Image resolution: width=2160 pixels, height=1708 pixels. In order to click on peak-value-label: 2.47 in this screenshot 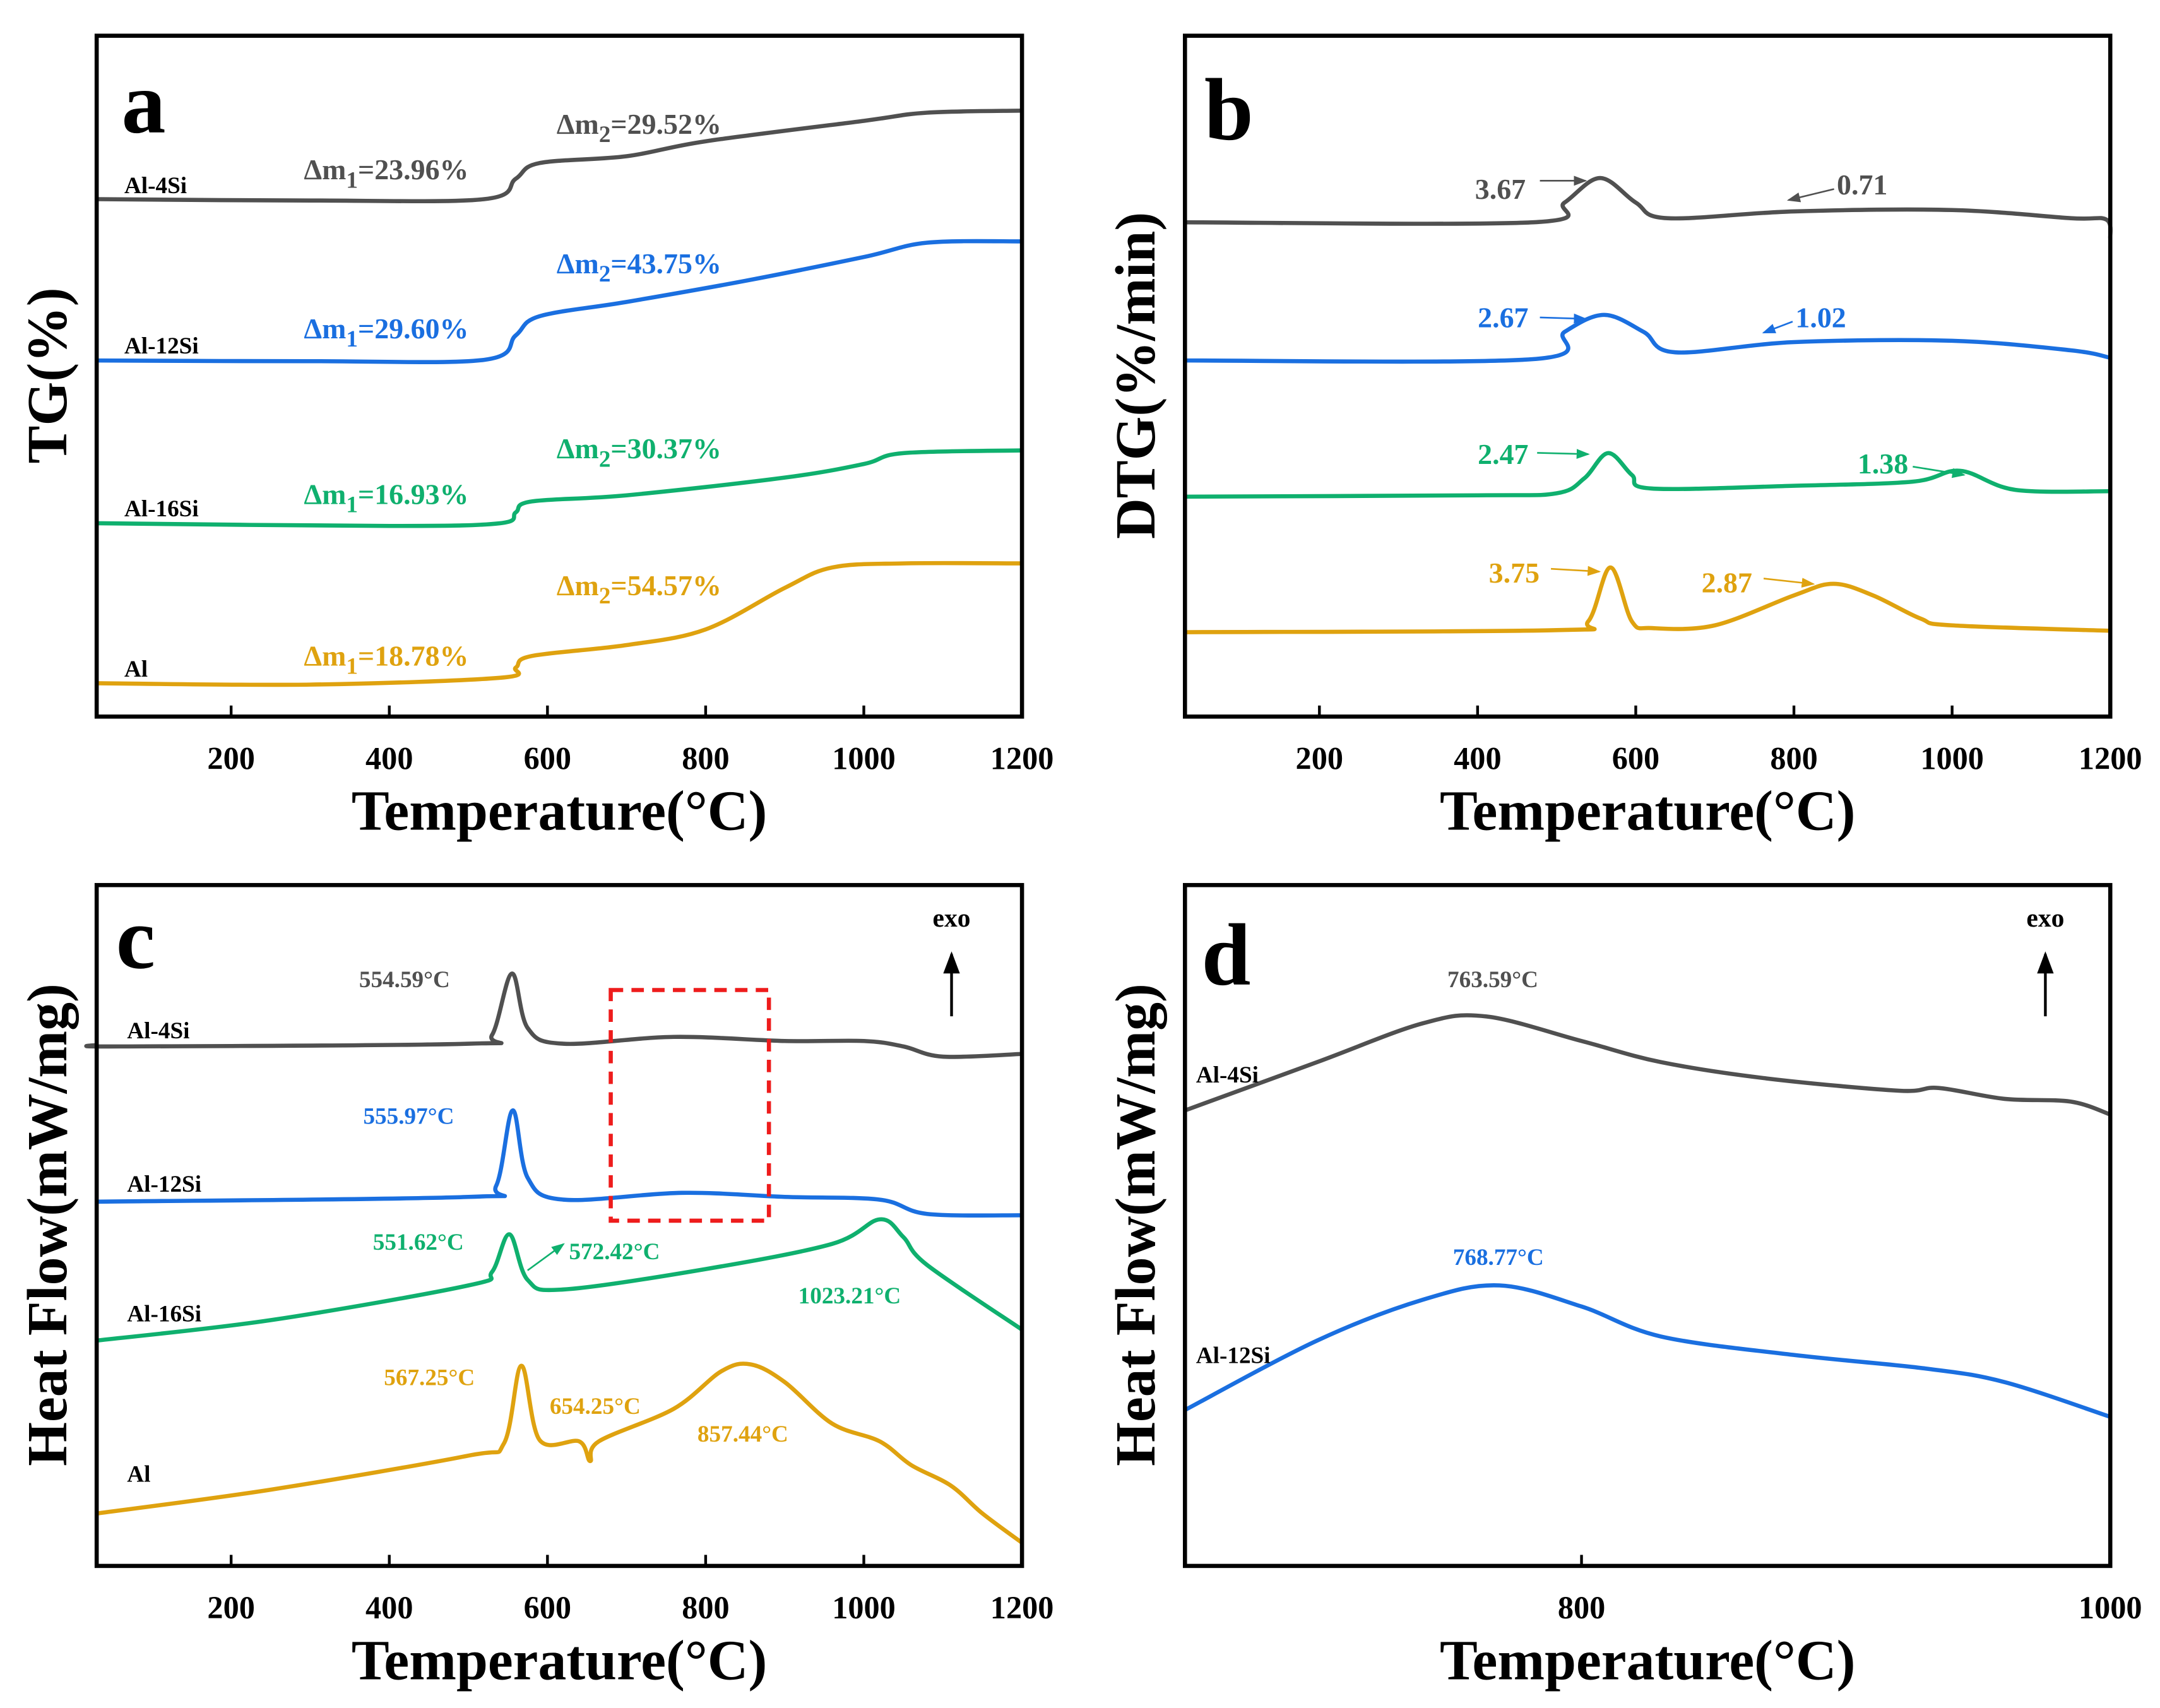, I will do `click(1503, 454)`.